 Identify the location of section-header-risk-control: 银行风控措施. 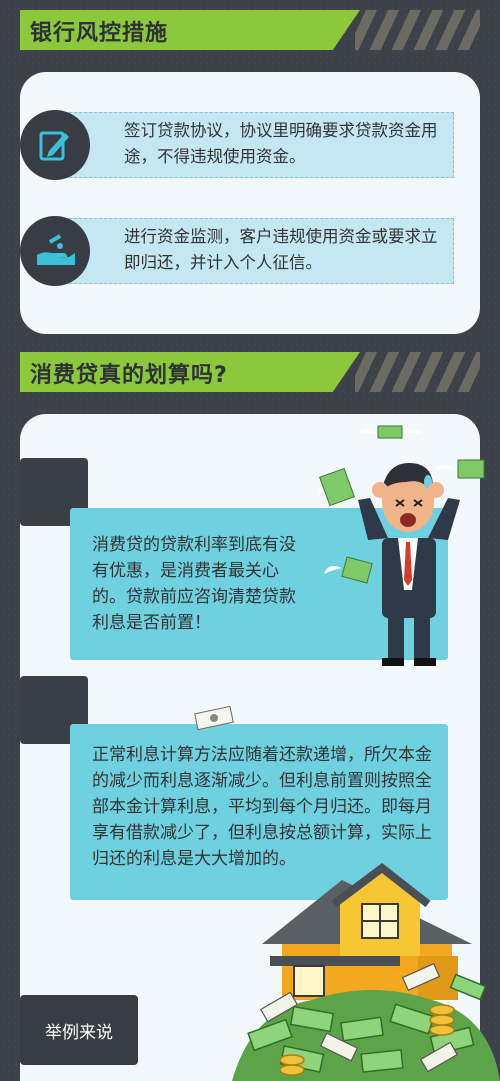
(250, 30).